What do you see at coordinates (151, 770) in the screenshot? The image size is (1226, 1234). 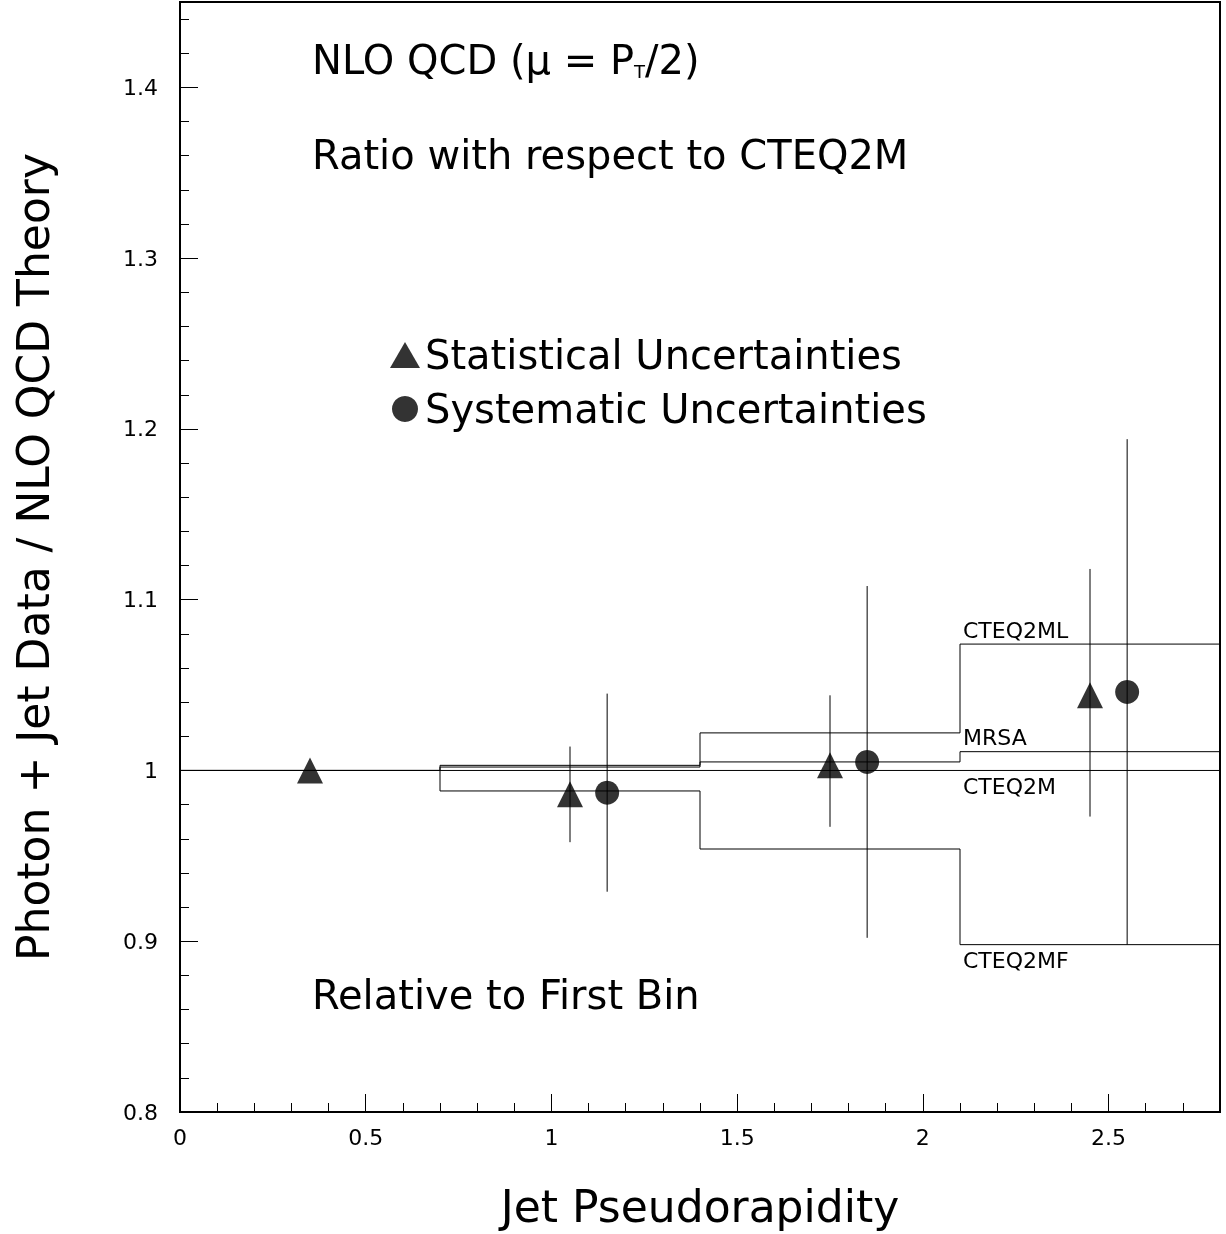 I see `y-tick-label: 1` at bounding box center [151, 770].